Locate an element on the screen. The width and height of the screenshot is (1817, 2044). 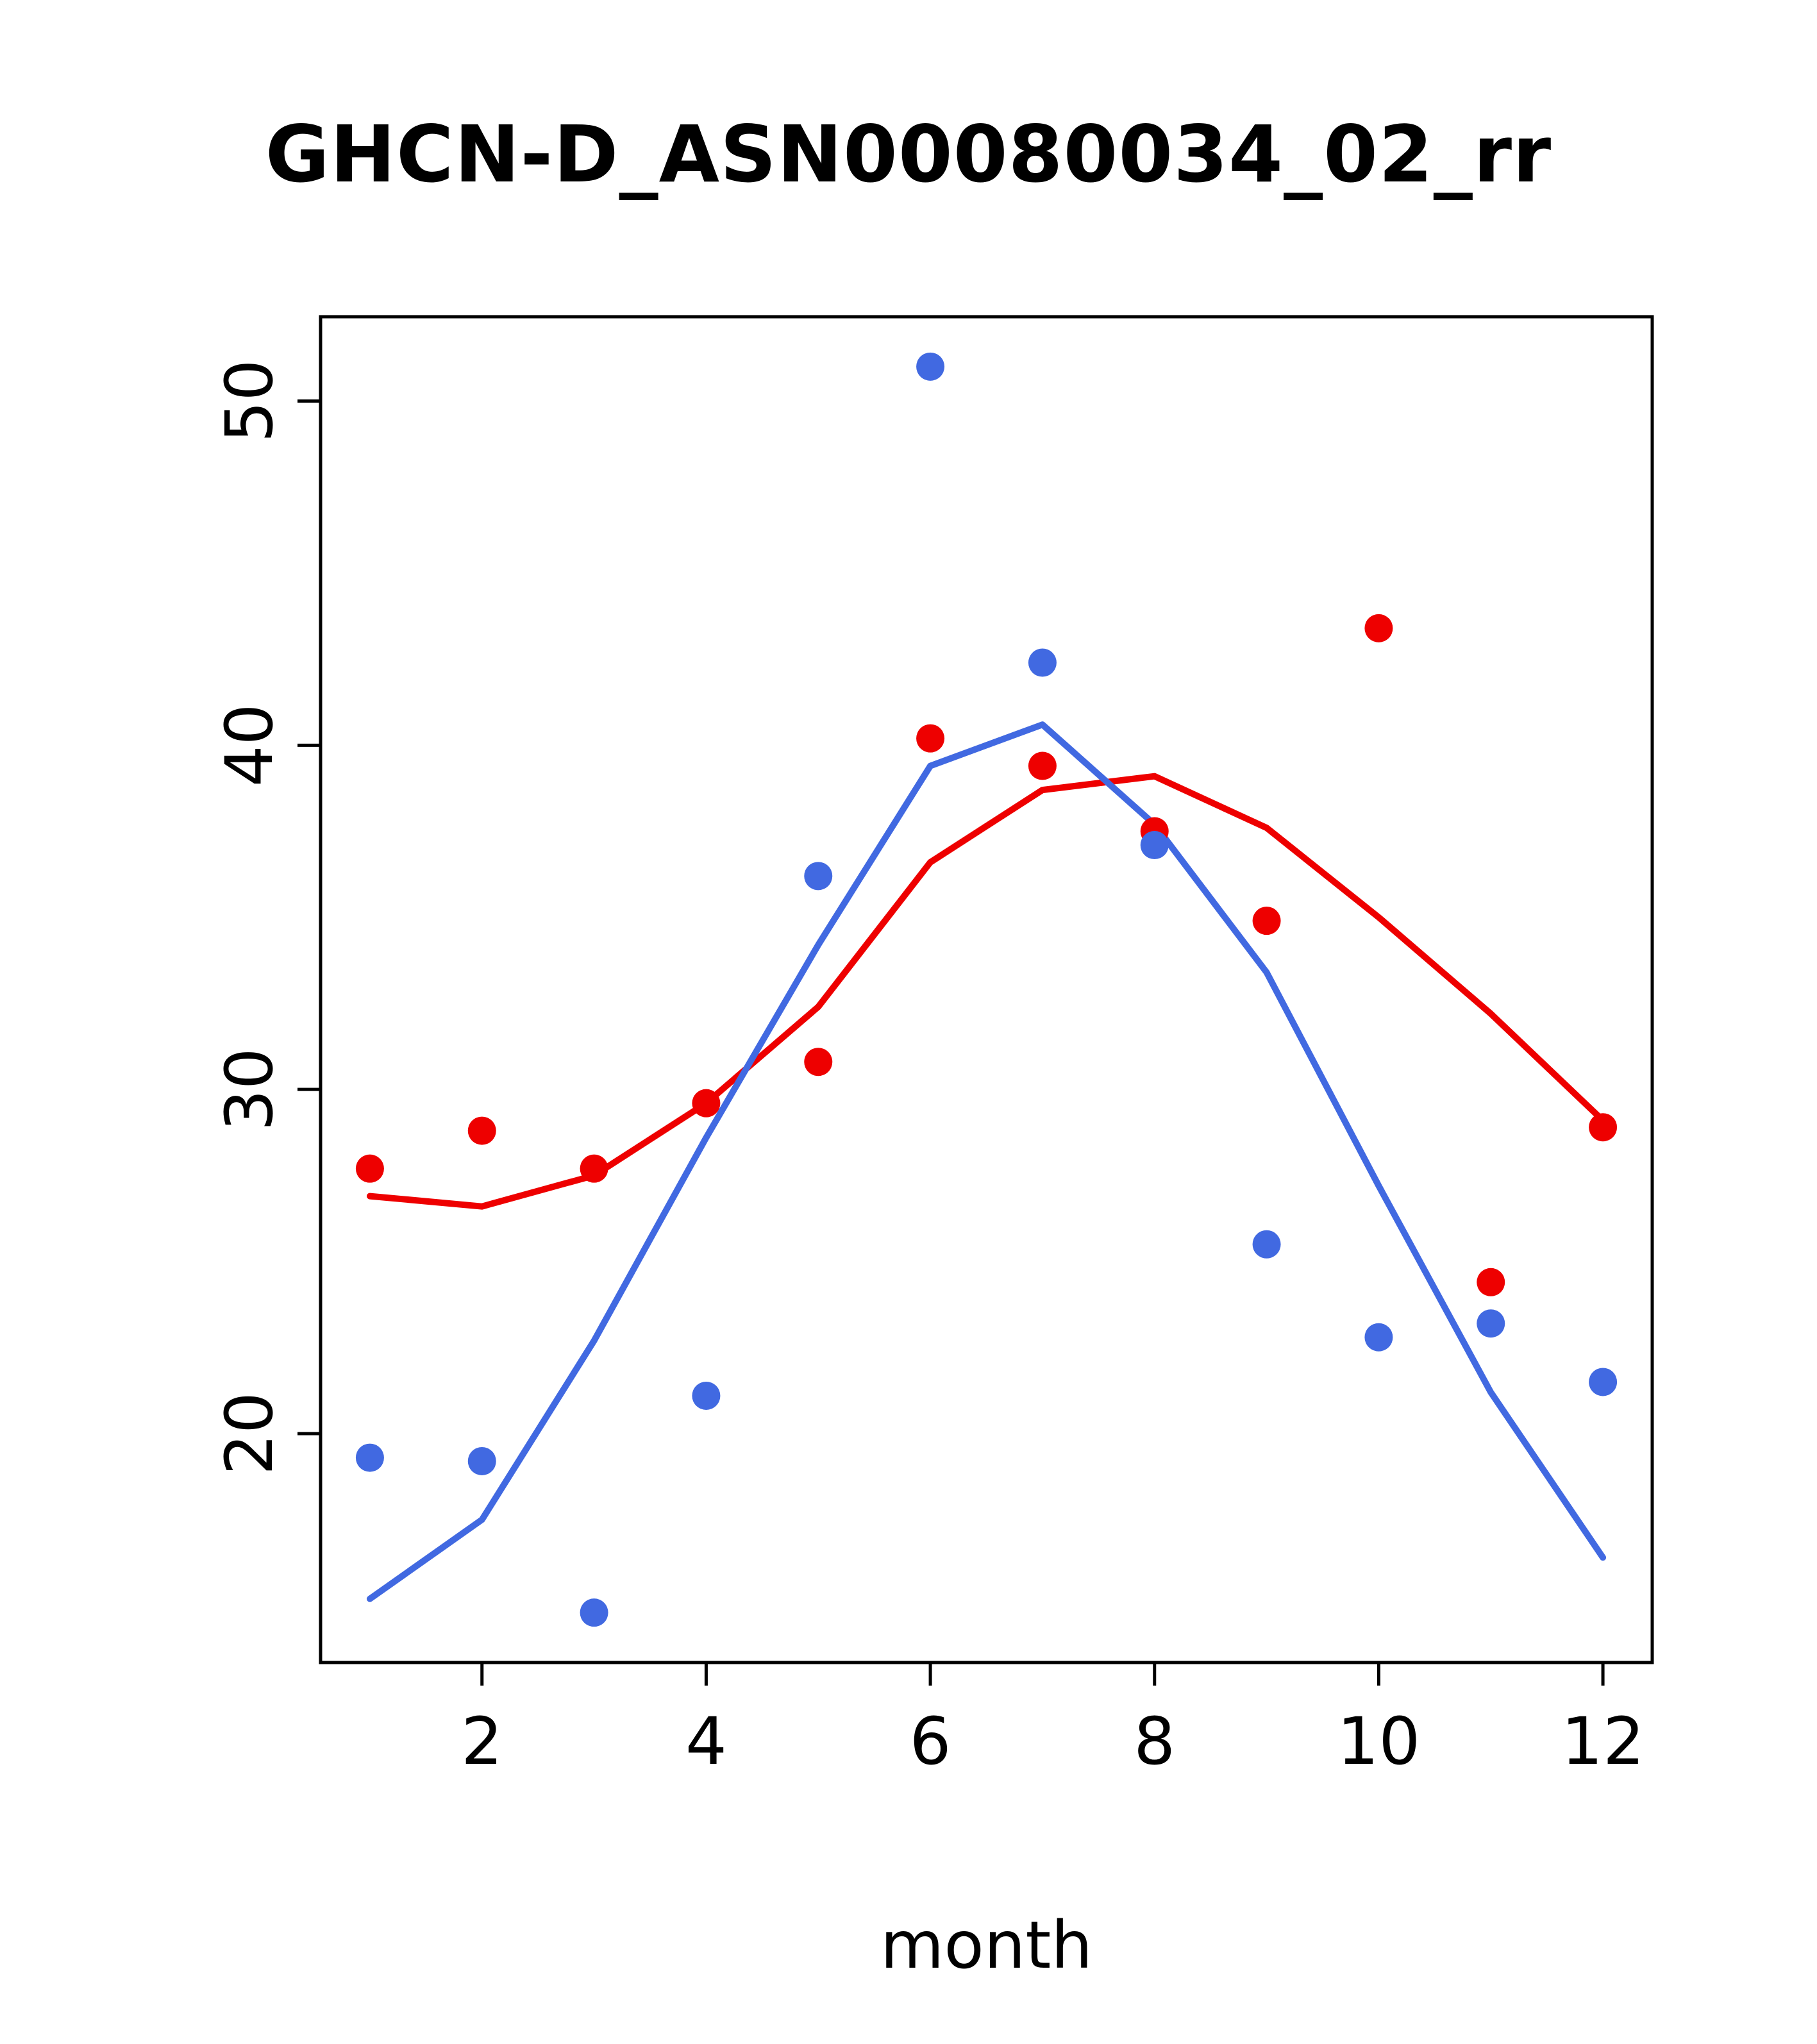
x-tick-label: 12 is located at coordinates (1603, 1742).